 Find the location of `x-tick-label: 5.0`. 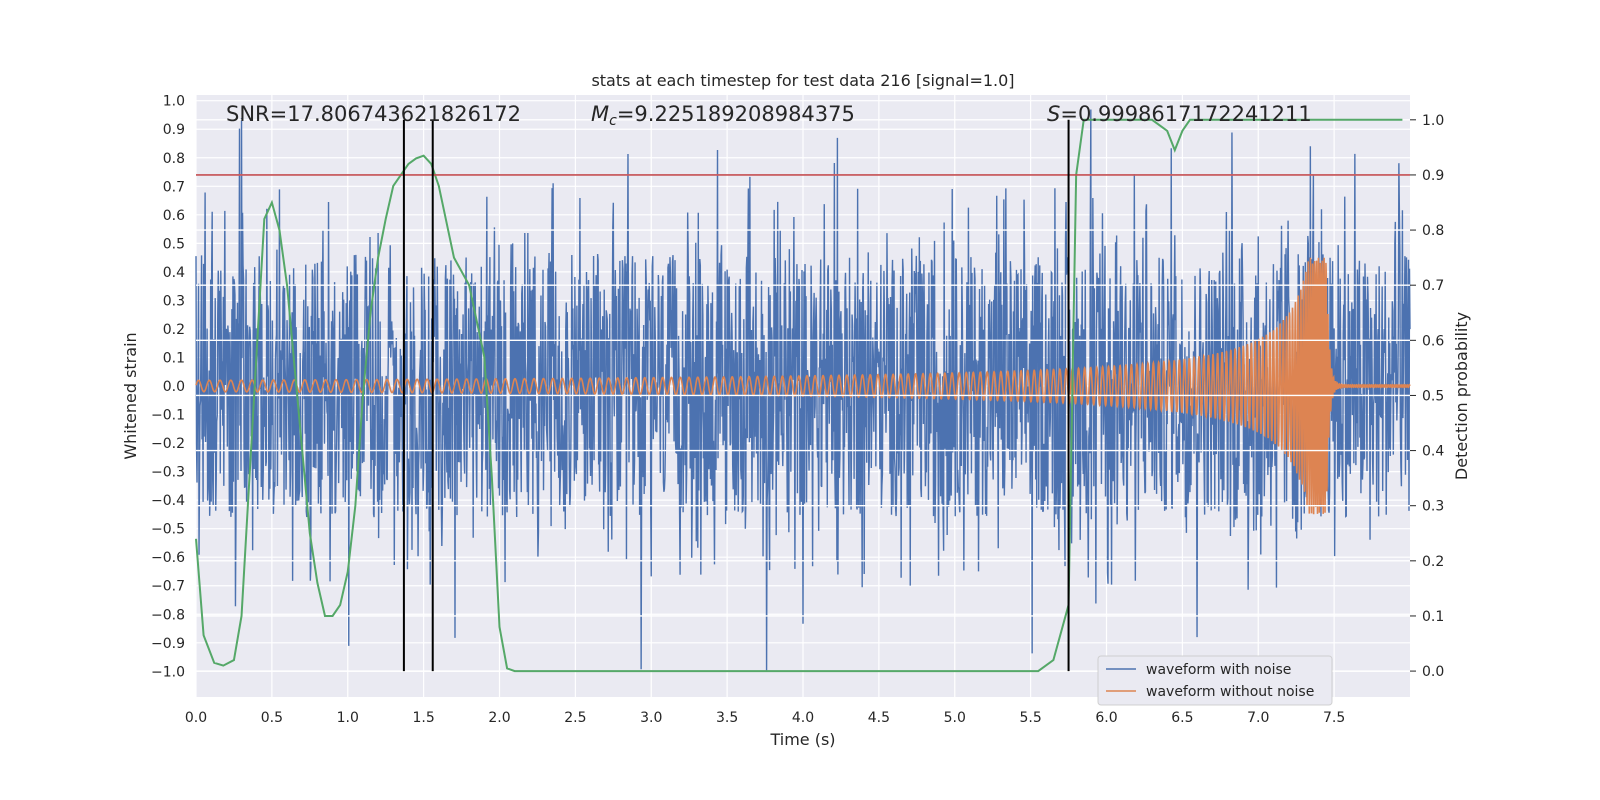

x-tick-label: 5.0 is located at coordinates (955, 718).